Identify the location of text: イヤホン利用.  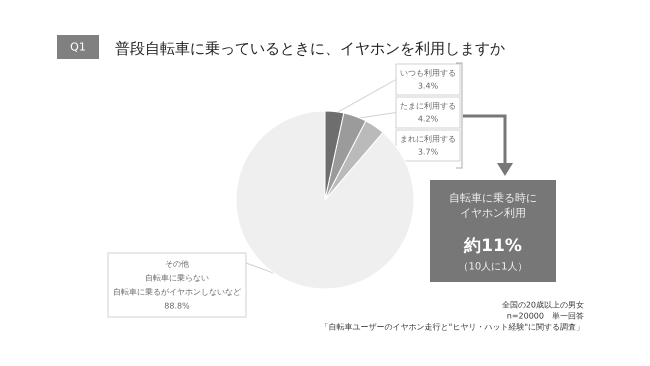
(493, 213).